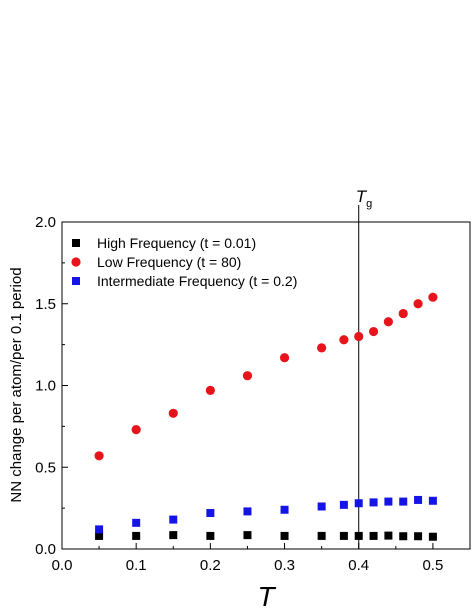 This screenshot has width=474, height=614. I want to click on x-tick-label: 0.1, so click(136, 565).